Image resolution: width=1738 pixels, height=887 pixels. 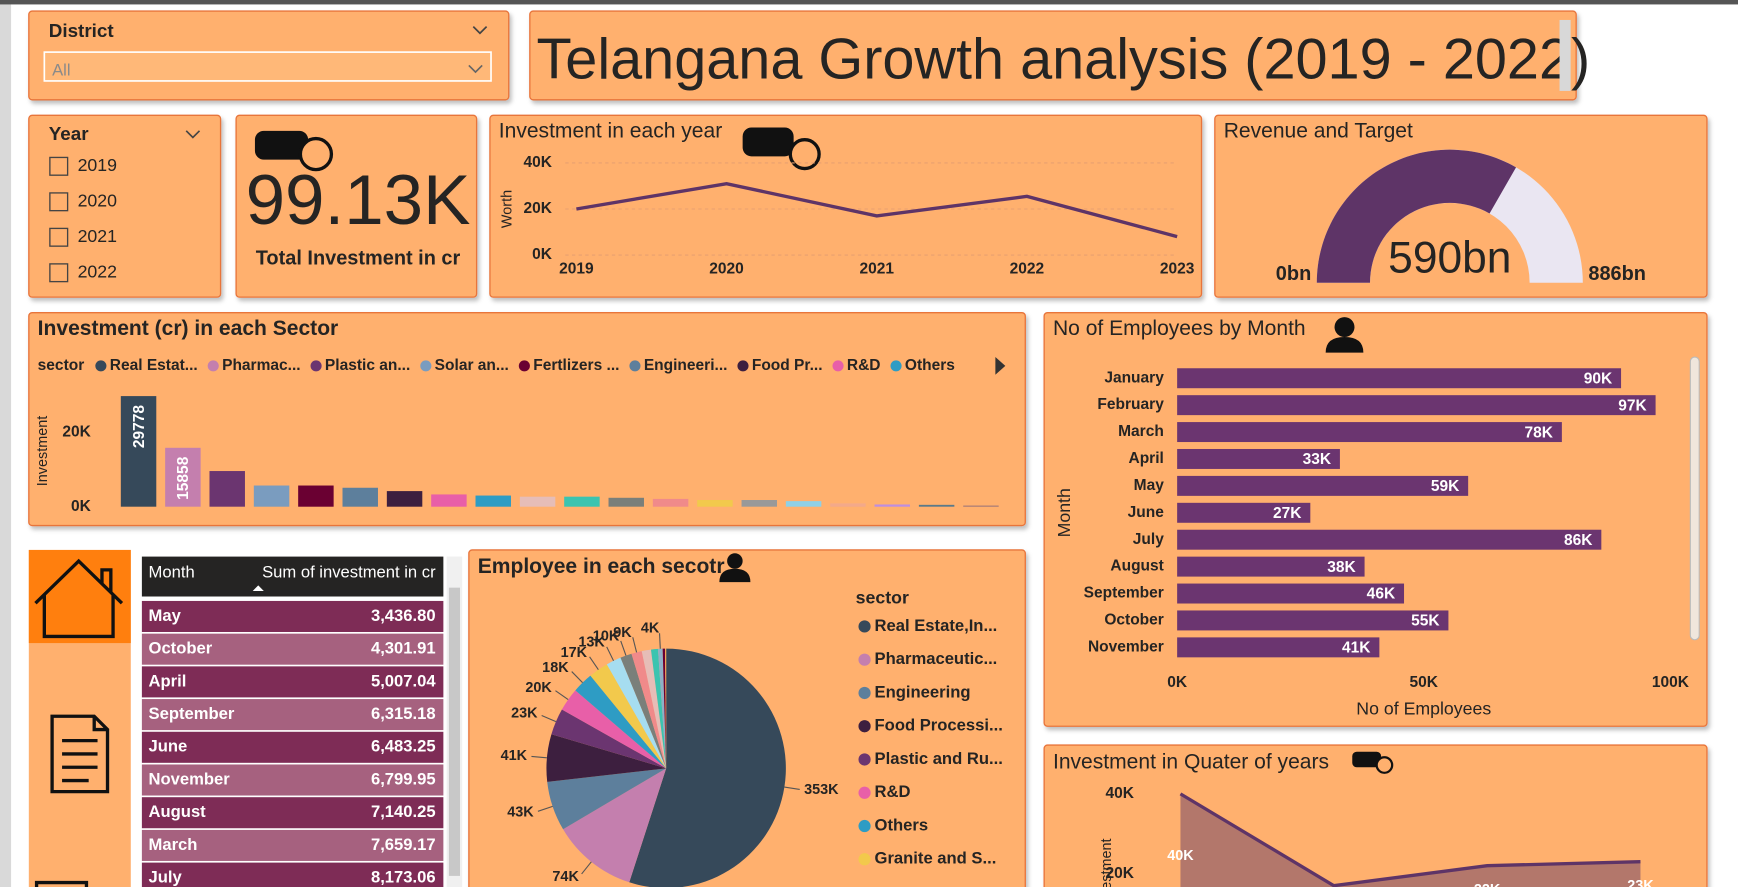 I want to click on table-cell: 7,140.25, so click(x=403, y=811).